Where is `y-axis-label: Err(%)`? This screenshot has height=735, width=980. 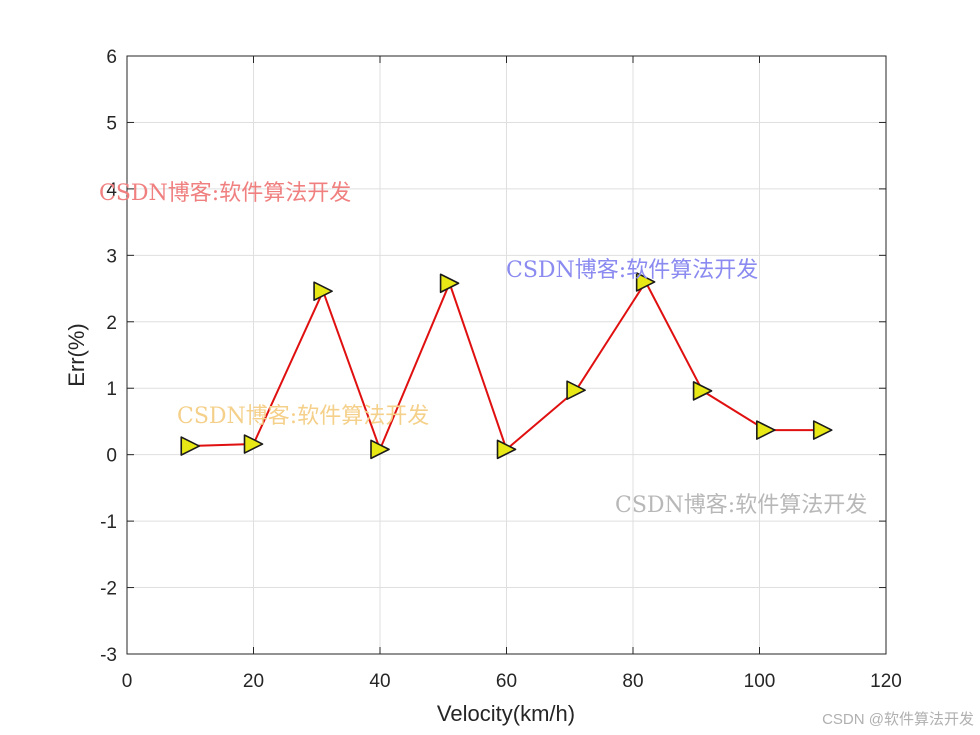 y-axis-label: Err(%) is located at coordinates (76, 355).